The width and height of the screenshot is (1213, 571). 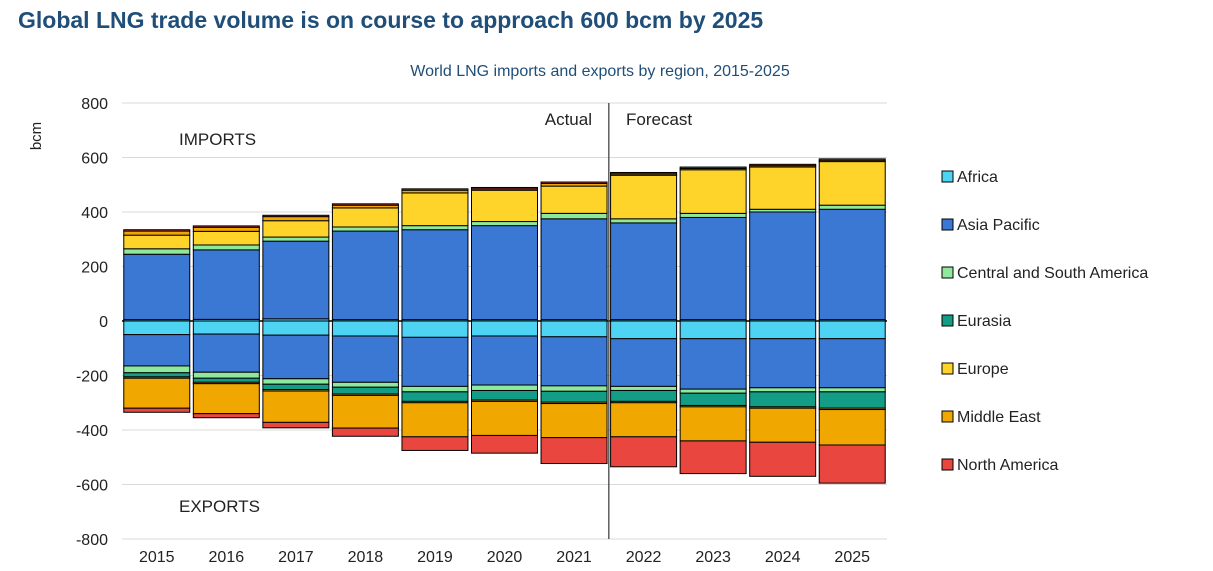 What do you see at coordinates (852, 207) in the screenshot?
I see `import-bar-central-and-south-america-2025` at bounding box center [852, 207].